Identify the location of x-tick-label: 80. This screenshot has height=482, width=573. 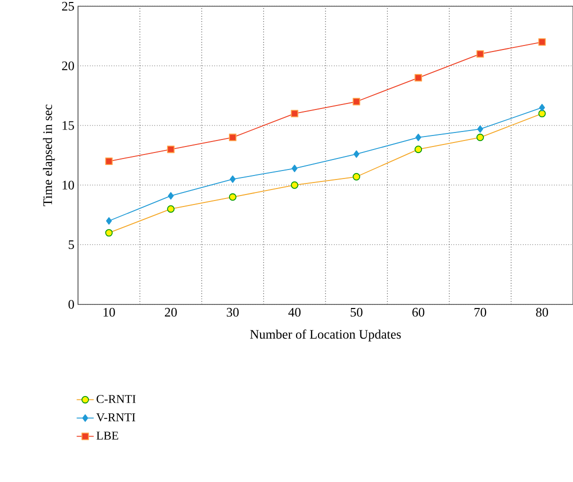
(542, 312).